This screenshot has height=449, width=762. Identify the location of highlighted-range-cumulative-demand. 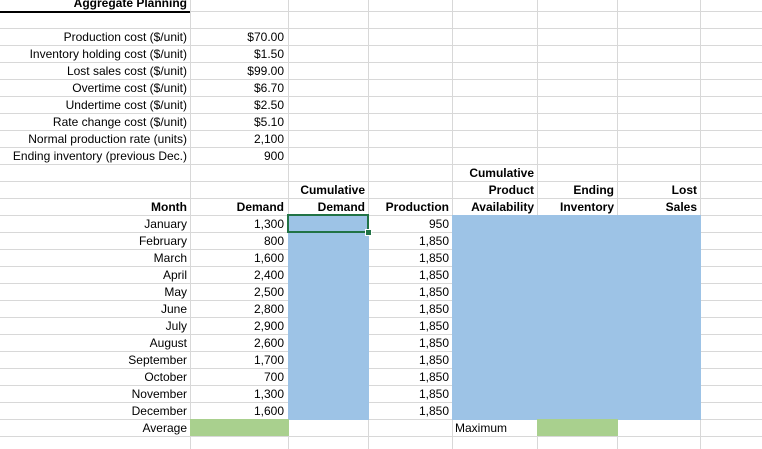
(328, 317).